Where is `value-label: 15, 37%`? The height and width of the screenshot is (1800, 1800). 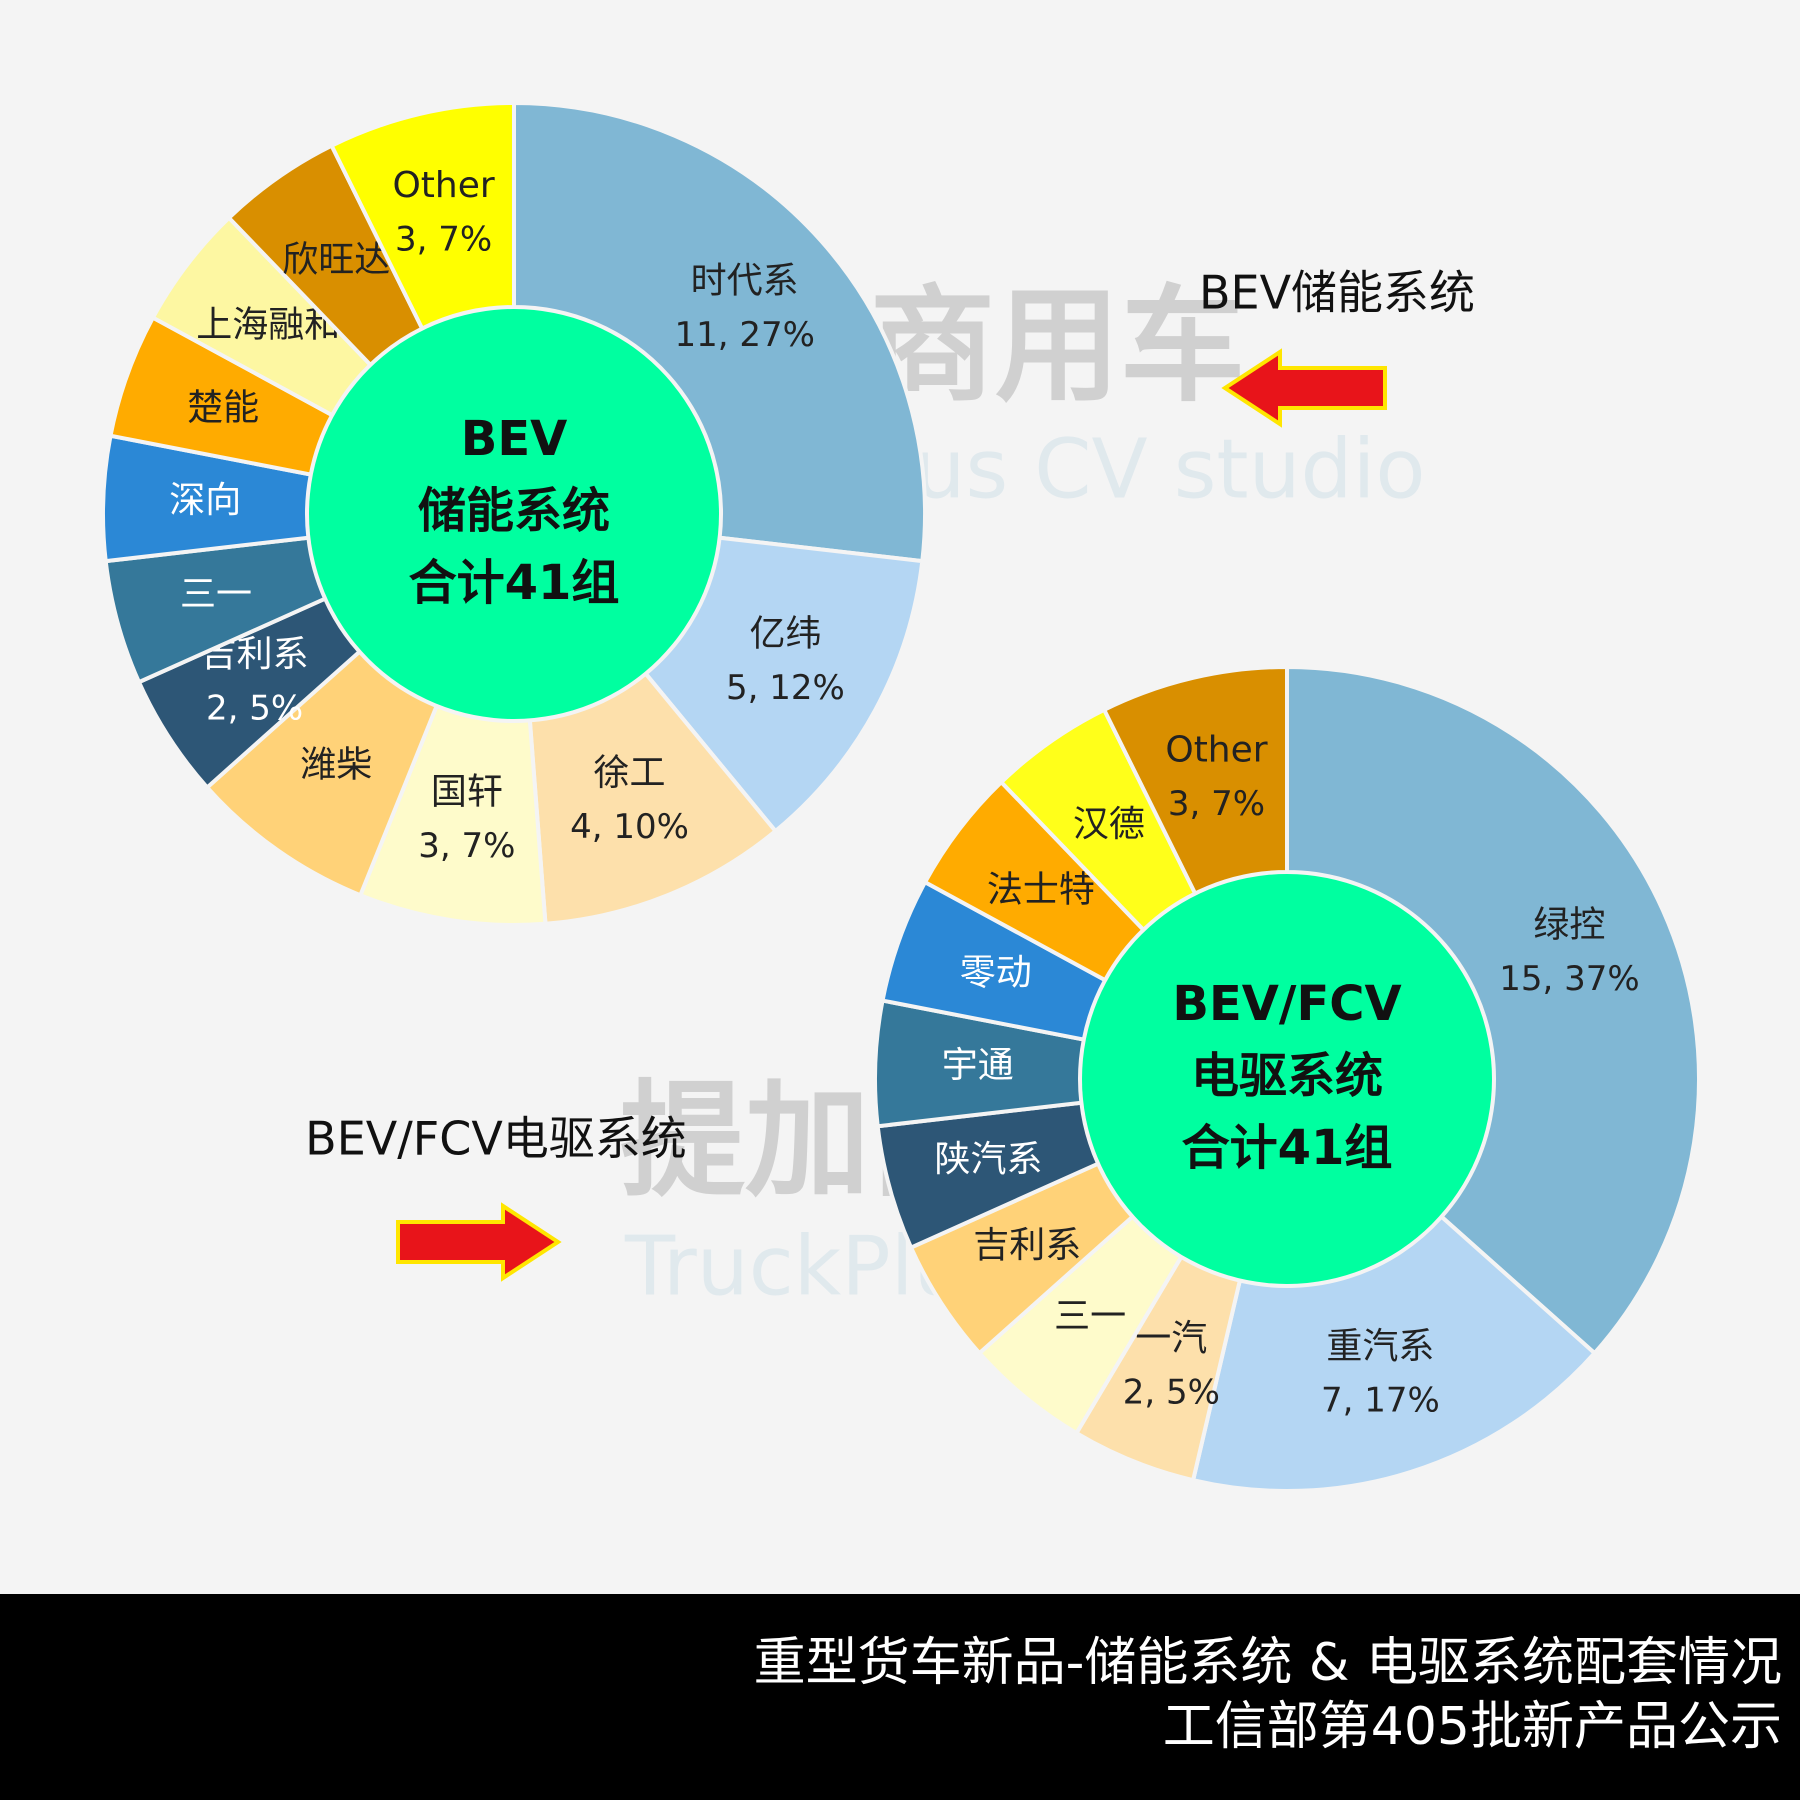
value-label: 15, 37% is located at coordinates (1569, 979).